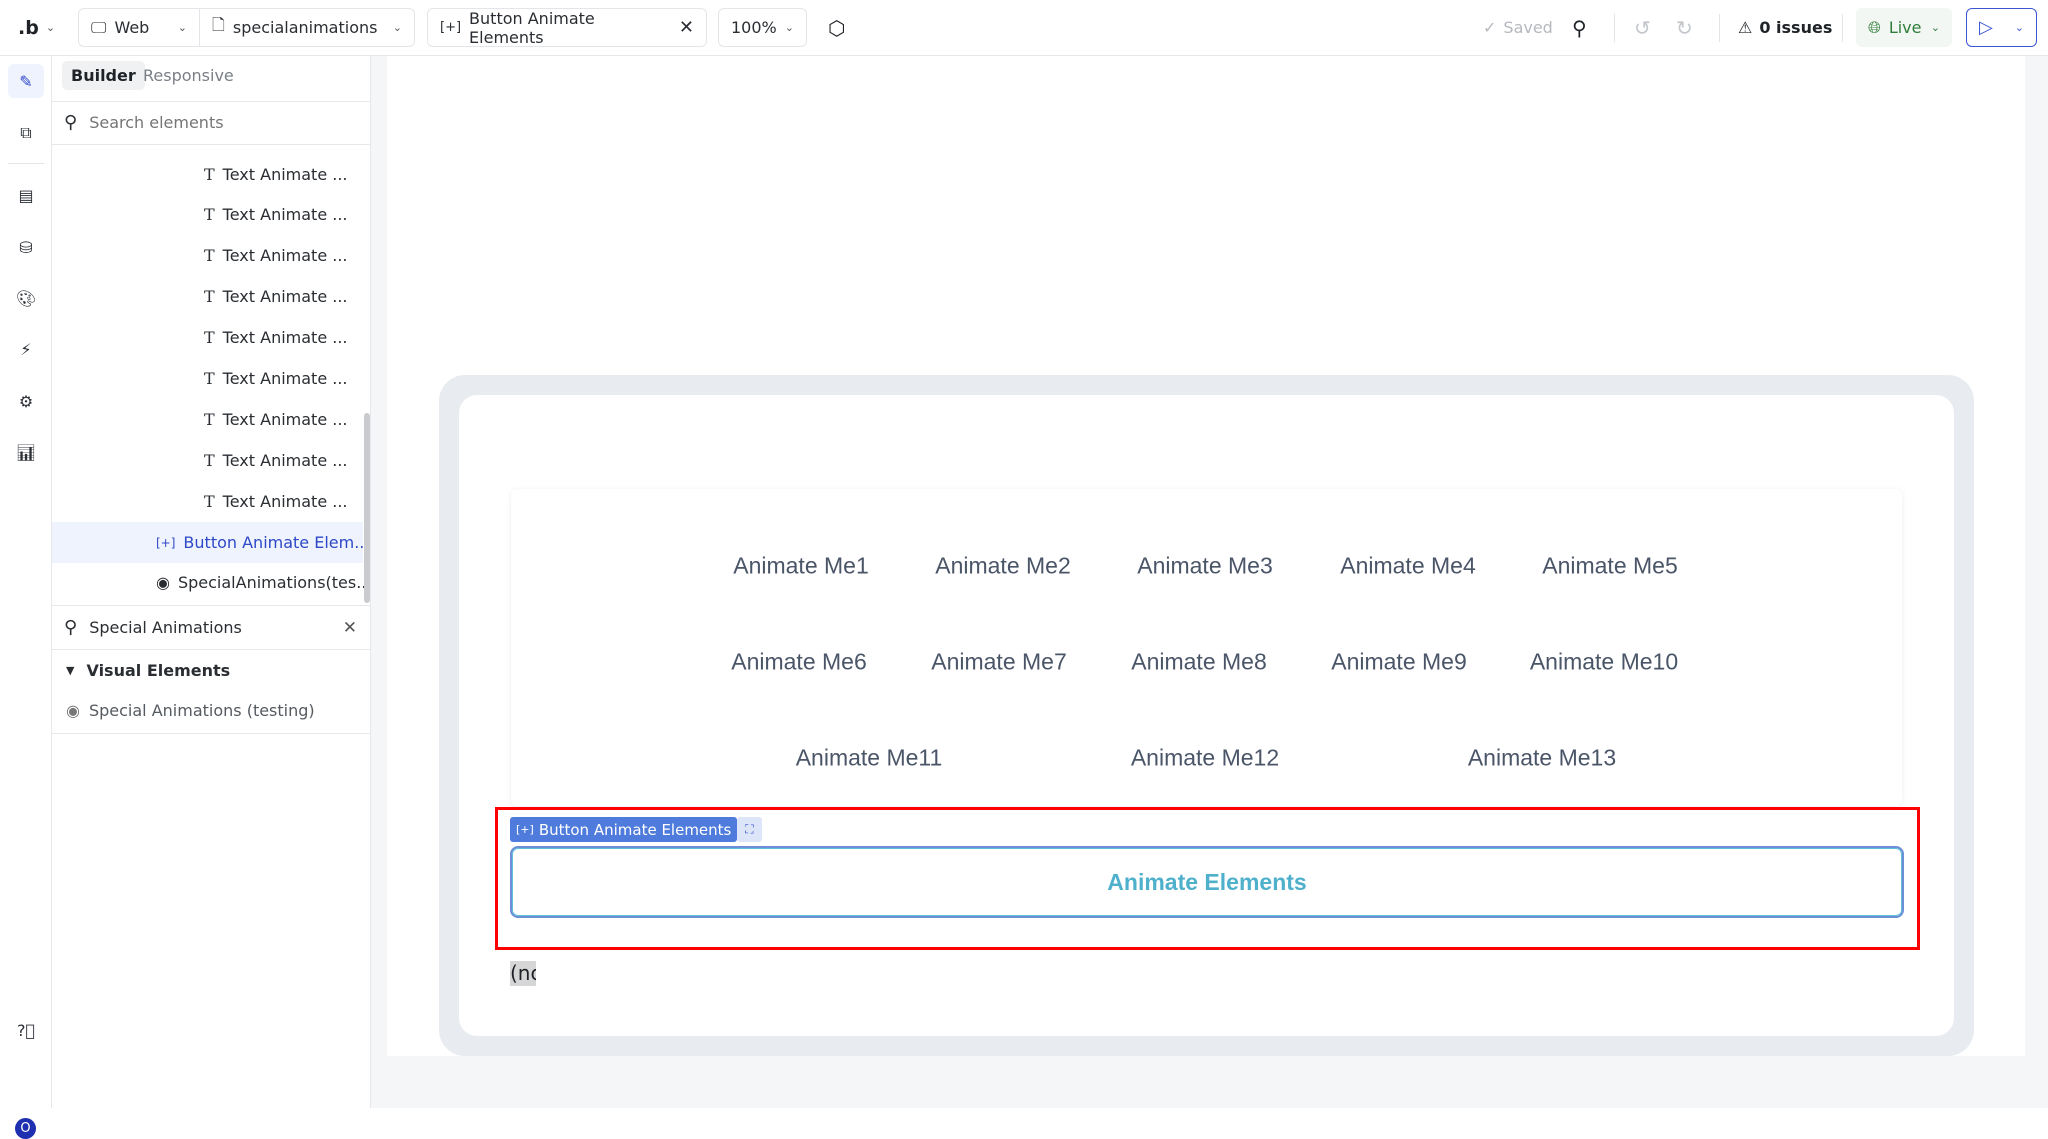 The width and height of the screenshot is (2048, 1139). What do you see at coordinates (25, 1128) in the screenshot?
I see `avatar: O` at bounding box center [25, 1128].